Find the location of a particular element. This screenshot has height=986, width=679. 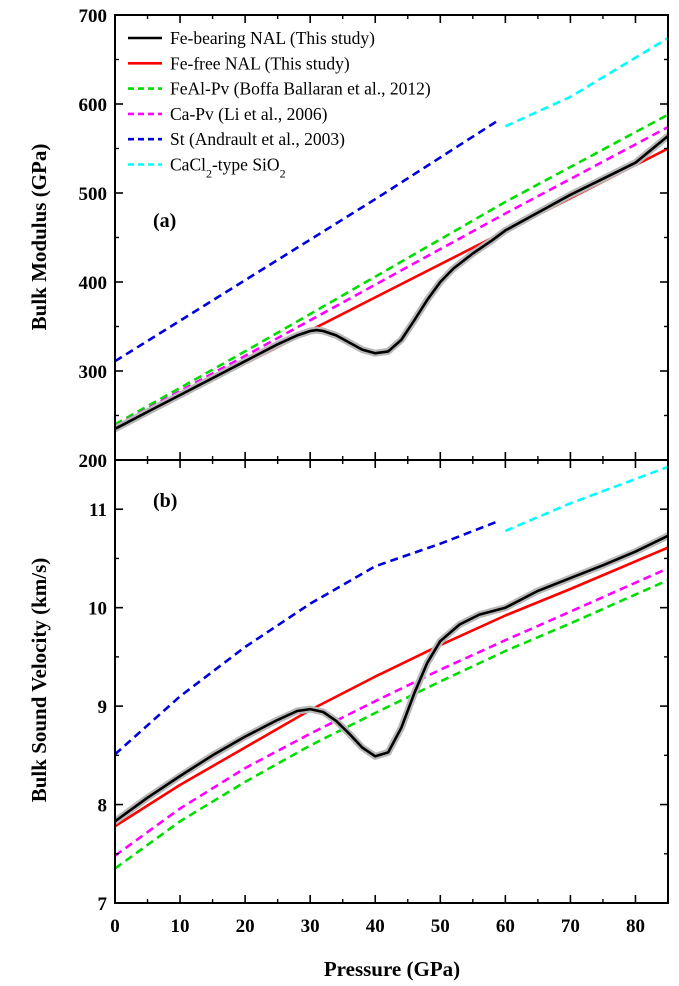

x-tick-label: 30 is located at coordinates (310, 926).